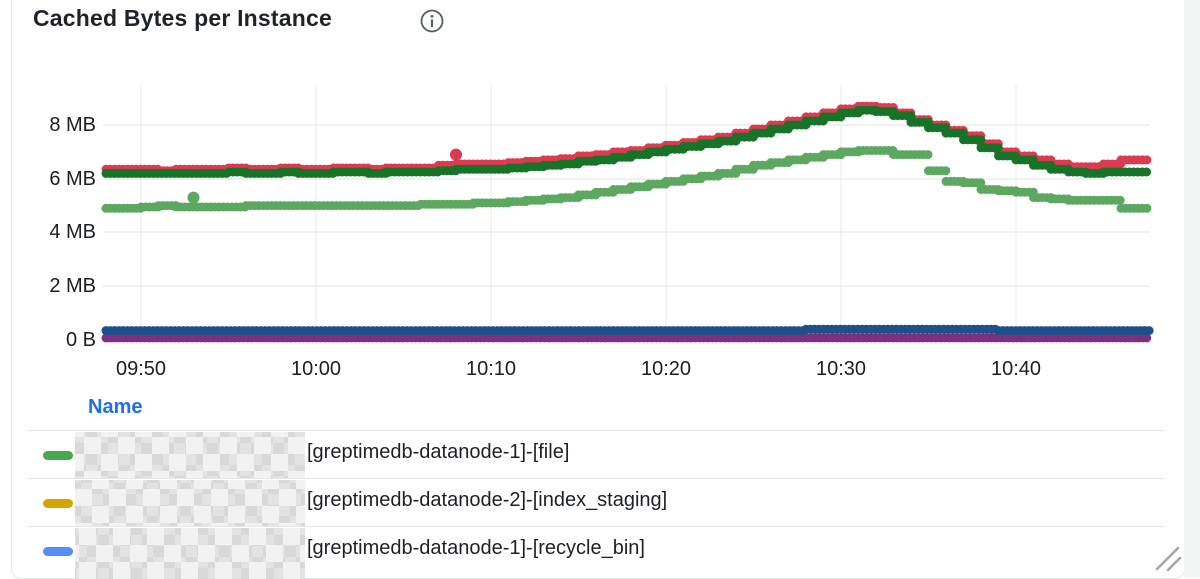  What do you see at coordinates (1192, 289) in the screenshot?
I see `page-background-strip` at bounding box center [1192, 289].